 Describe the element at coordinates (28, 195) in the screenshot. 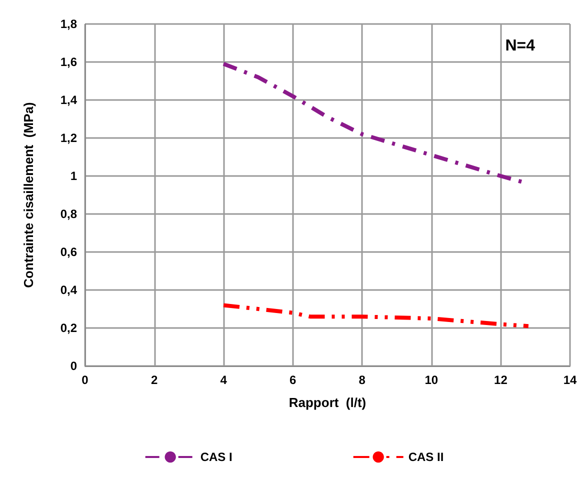

I see `y-axis-title: Contrainte cisaillement (MPa)` at that location.